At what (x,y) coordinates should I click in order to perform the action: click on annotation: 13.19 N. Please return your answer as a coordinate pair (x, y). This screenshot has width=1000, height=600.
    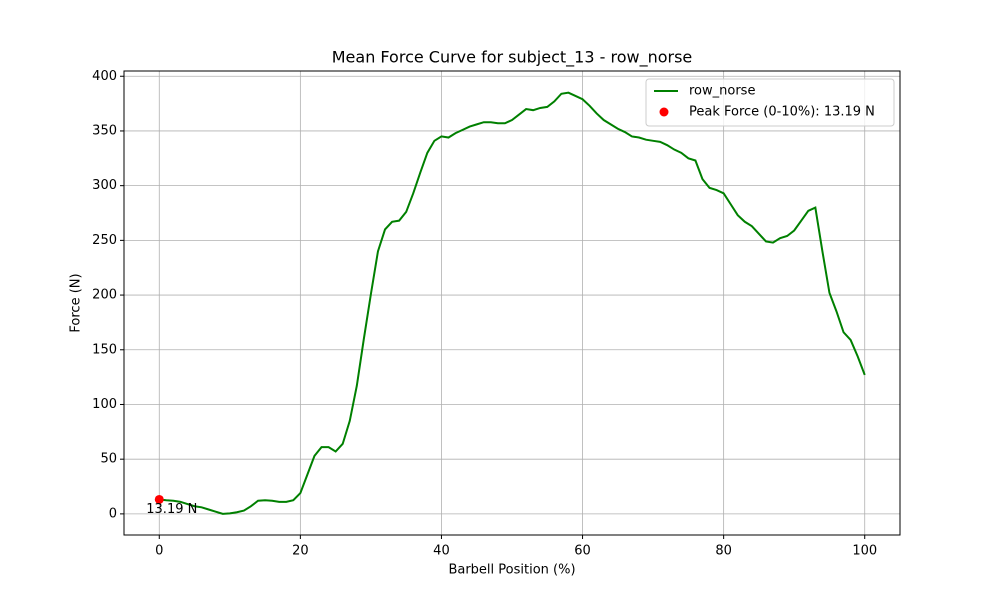
    Looking at the image, I should click on (171, 509).